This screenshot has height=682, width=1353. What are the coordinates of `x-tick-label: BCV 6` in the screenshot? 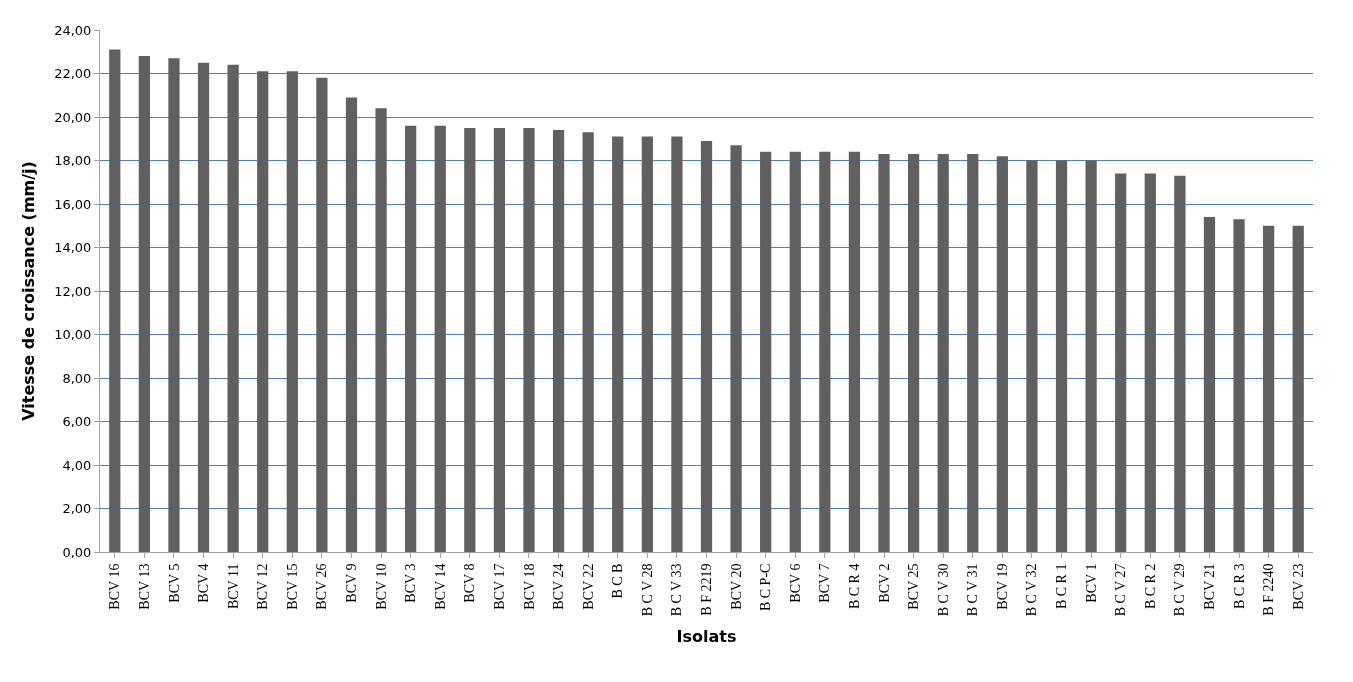 It's located at (795, 583).